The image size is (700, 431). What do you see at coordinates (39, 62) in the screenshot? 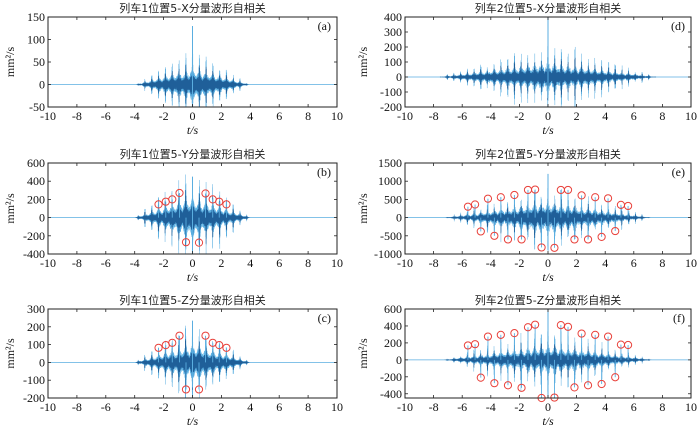
I see `y-tick-label: 50` at bounding box center [39, 62].